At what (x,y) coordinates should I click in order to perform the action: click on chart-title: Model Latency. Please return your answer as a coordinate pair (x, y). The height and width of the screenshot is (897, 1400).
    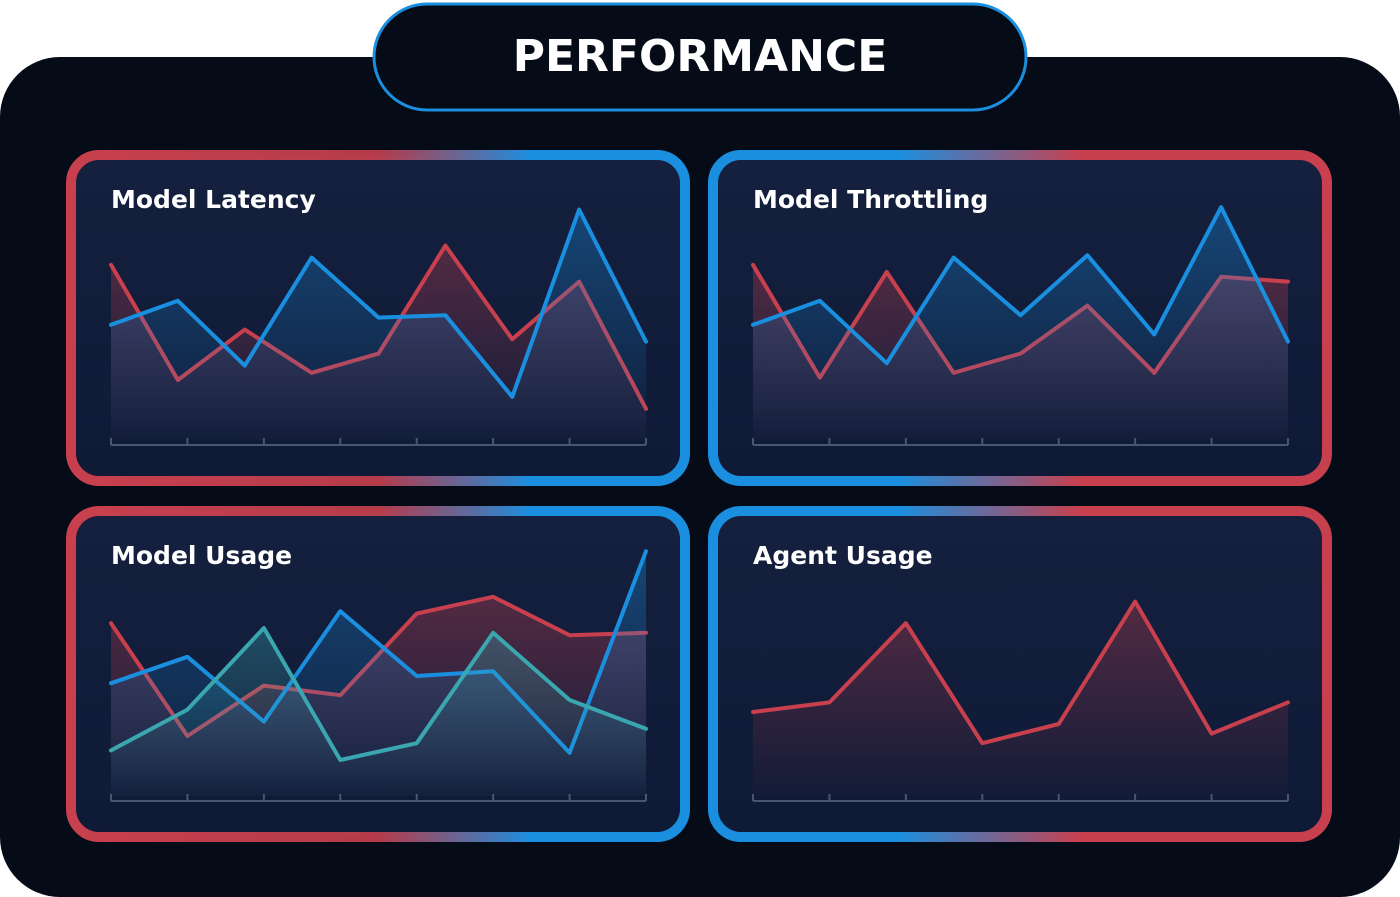
    Looking at the image, I should click on (213, 199).